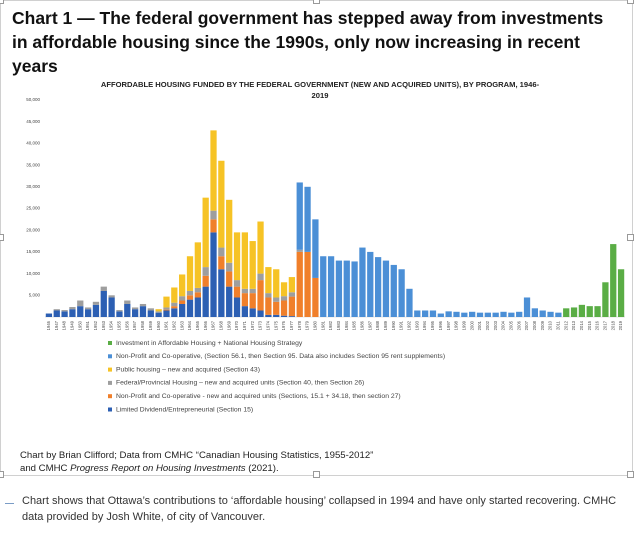  What do you see at coordinates (534, 325) in the screenshot?
I see `x-tick-label: 2008` at bounding box center [534, 325].